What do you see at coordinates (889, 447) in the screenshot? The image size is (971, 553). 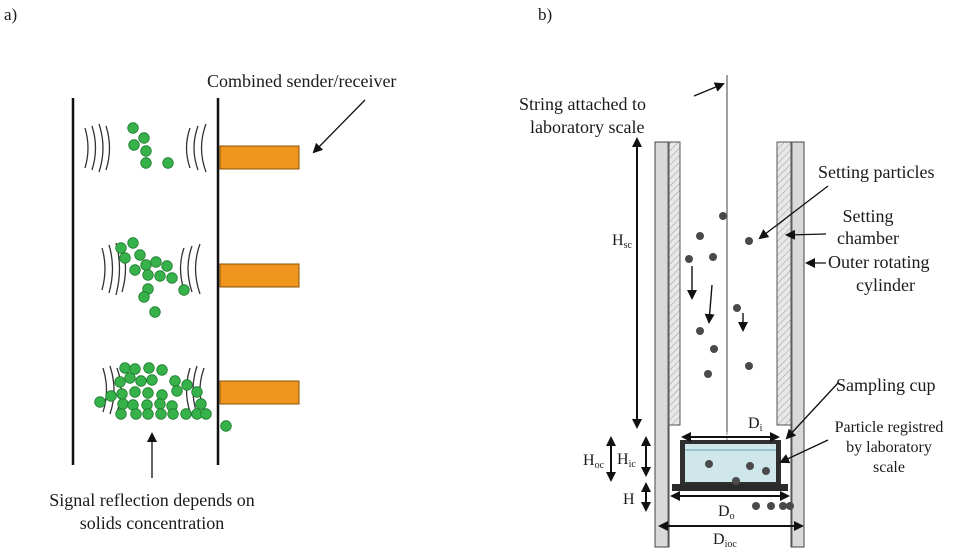 I see `registered-label-line-2: by laboratory` at bounding box center [889, 447].